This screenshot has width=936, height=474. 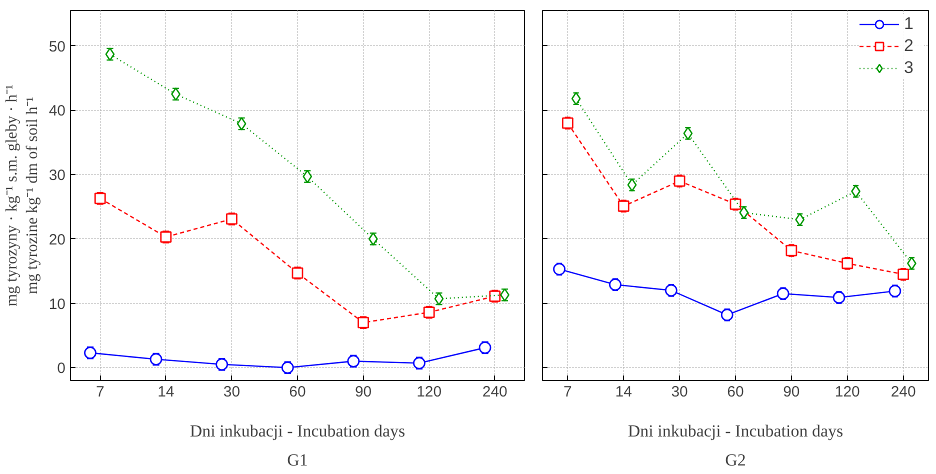 I want to click on y-tick-label: 40, so click(x=57, y=111).